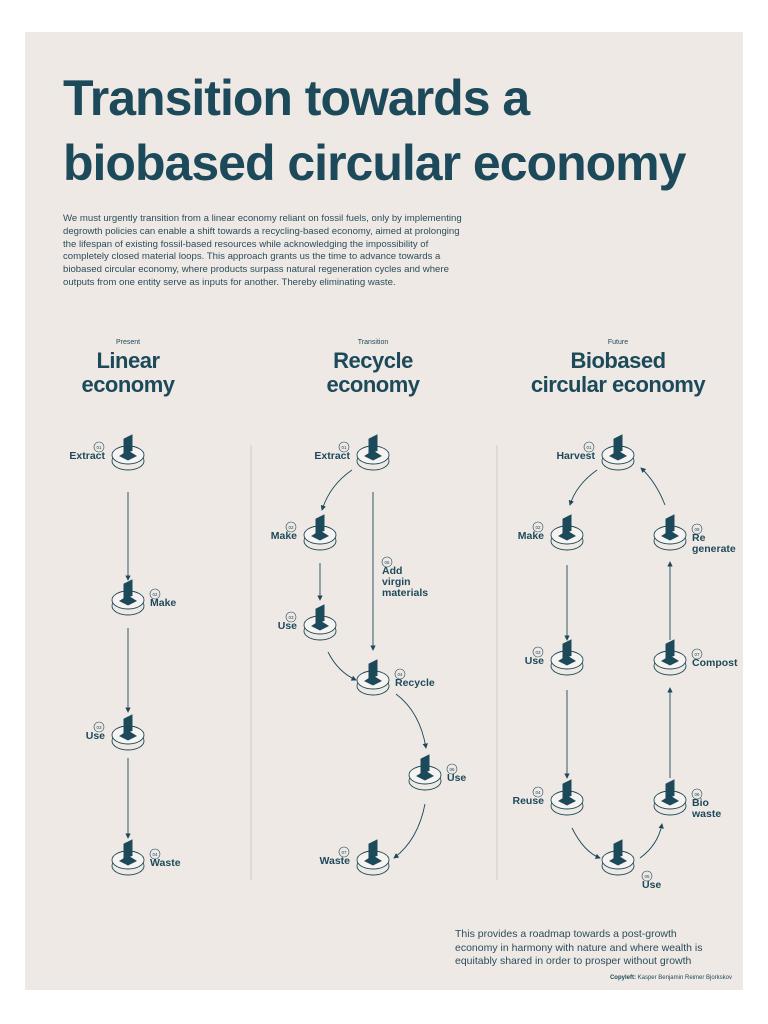 The height and width of the screenshot is (1024, 768). I want to click on column-heading: Recycle, so click(373, 360).